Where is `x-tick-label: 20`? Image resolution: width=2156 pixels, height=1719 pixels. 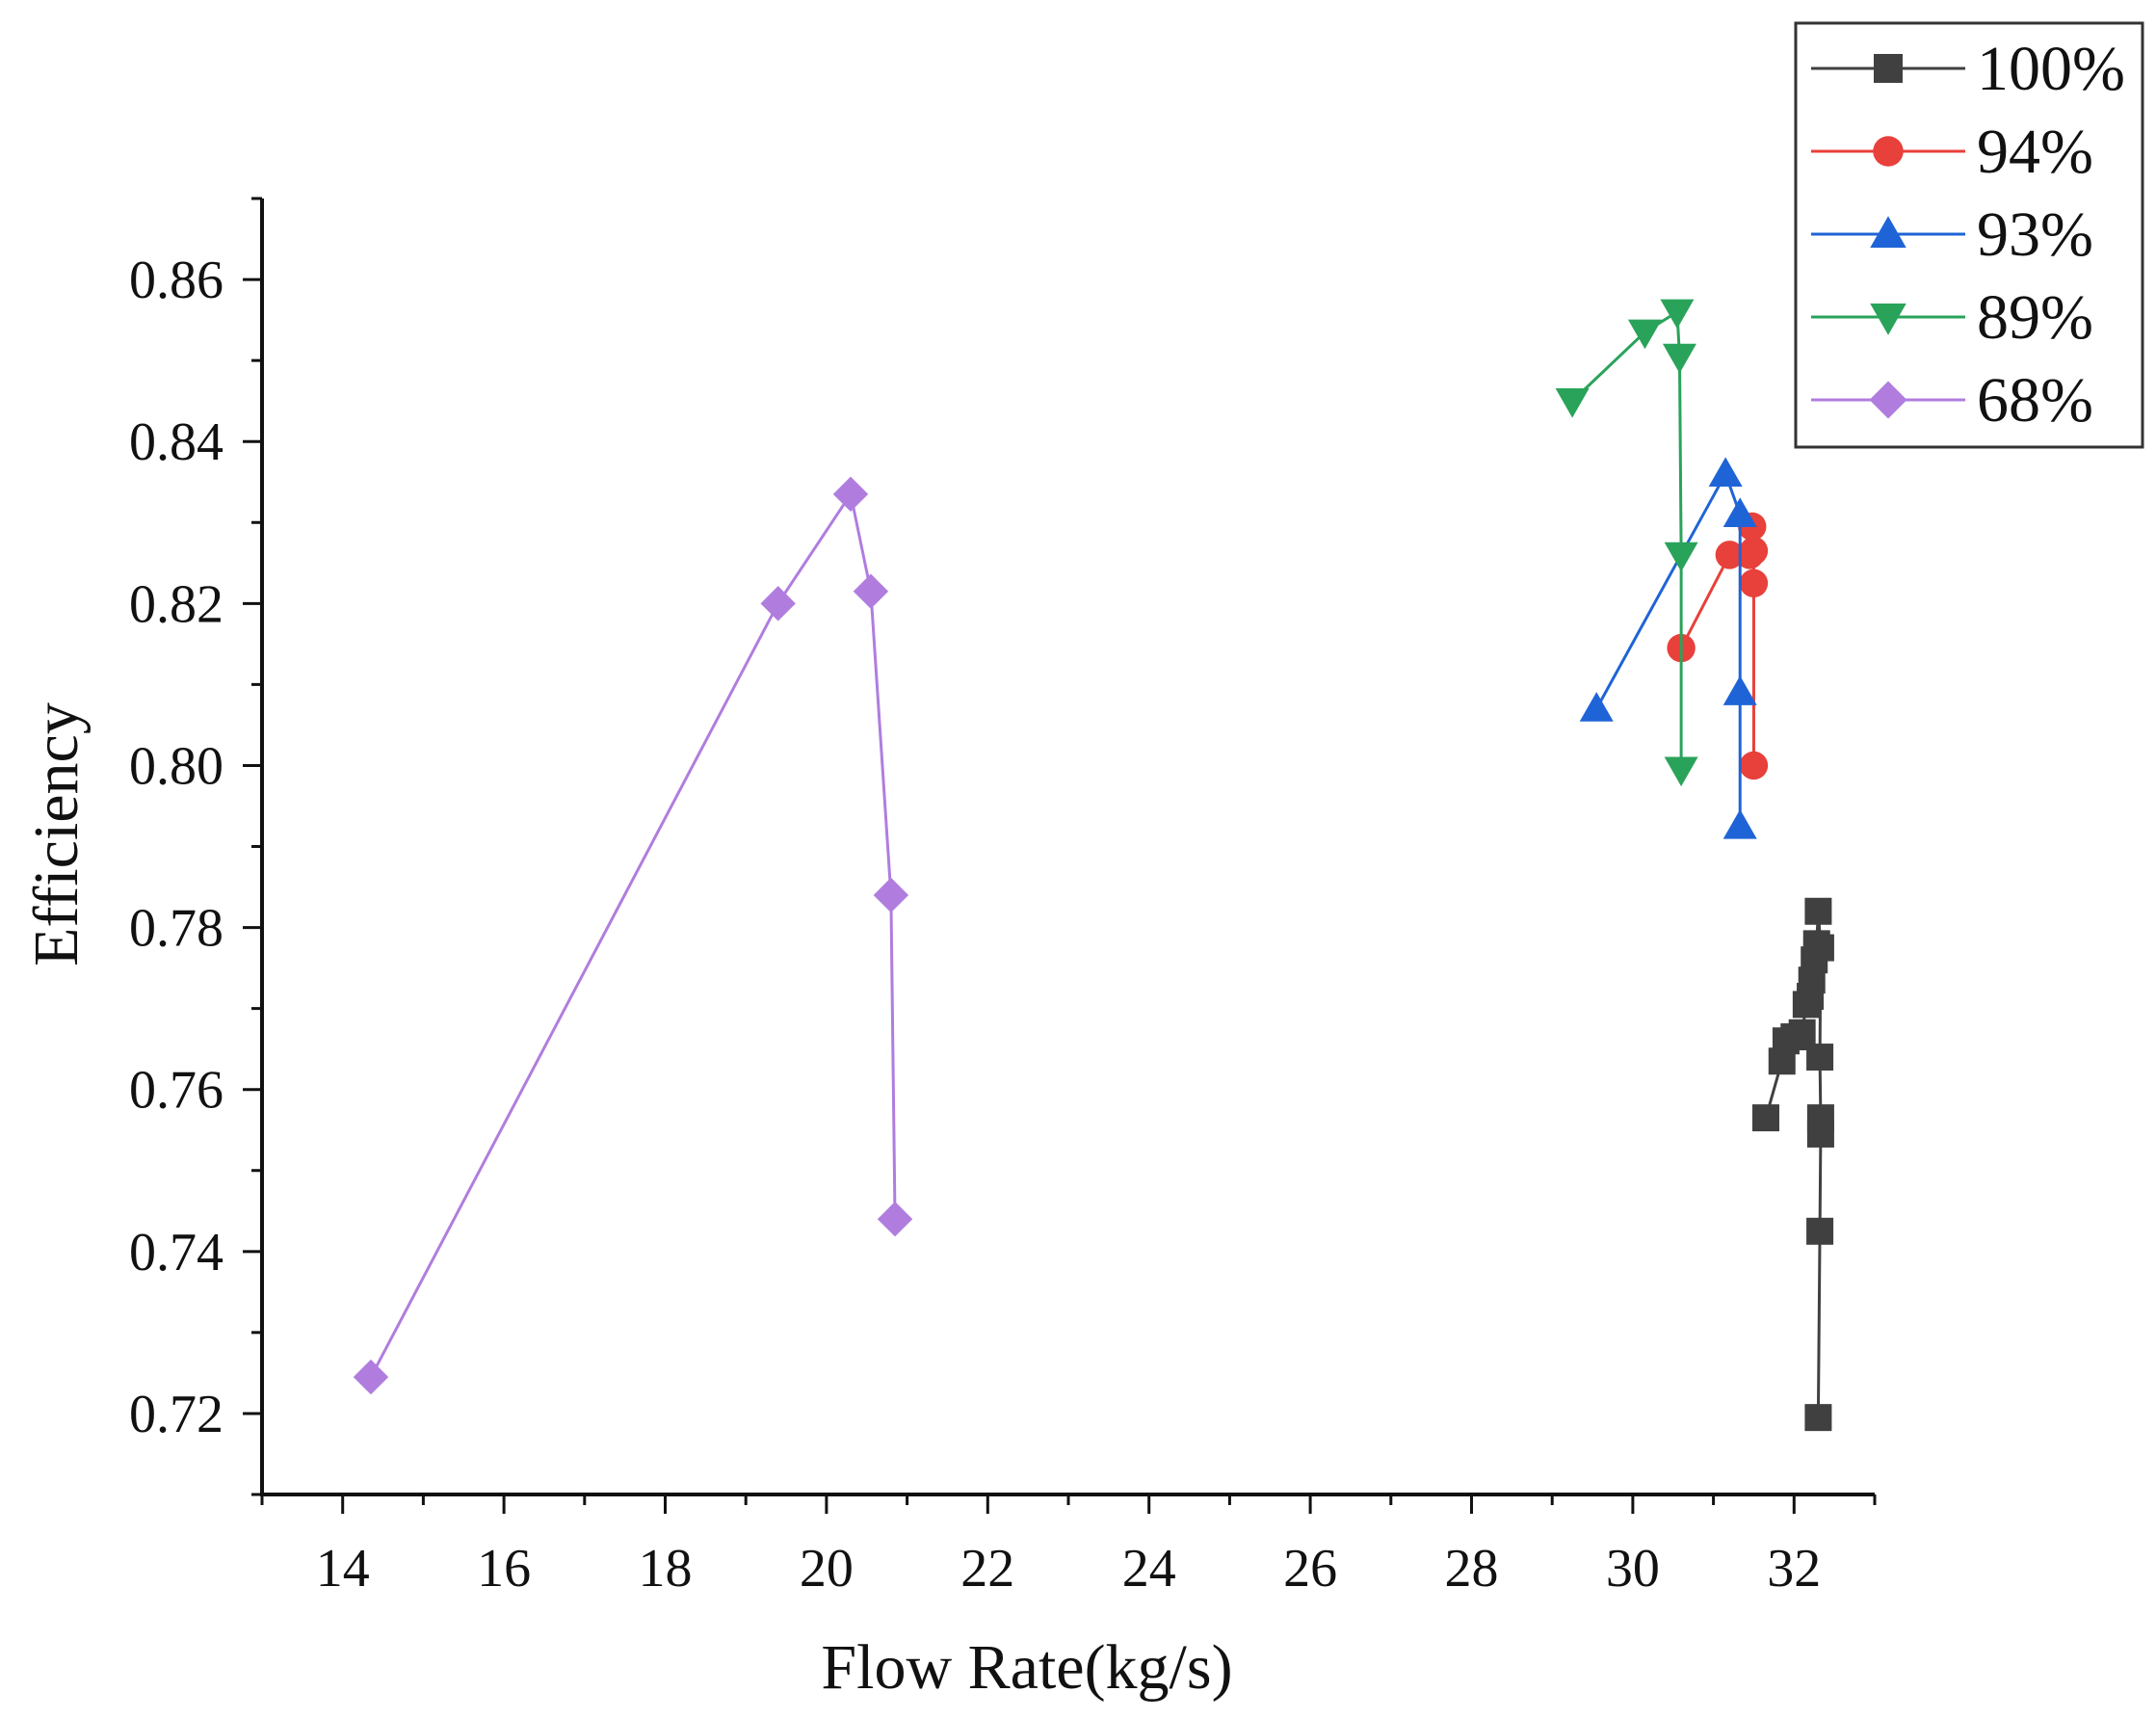
x-tick-label: 20 is located at coordinates (827, 1569).